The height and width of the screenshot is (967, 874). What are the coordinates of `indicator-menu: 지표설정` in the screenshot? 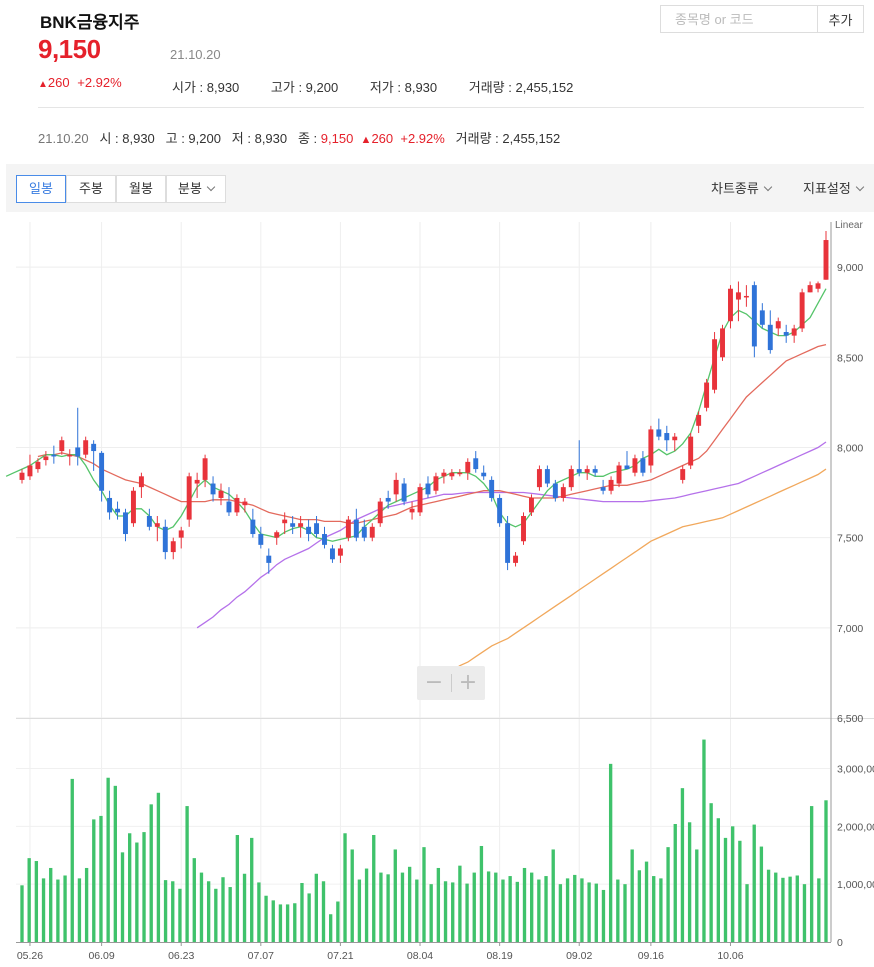 It's located at (834, 187).